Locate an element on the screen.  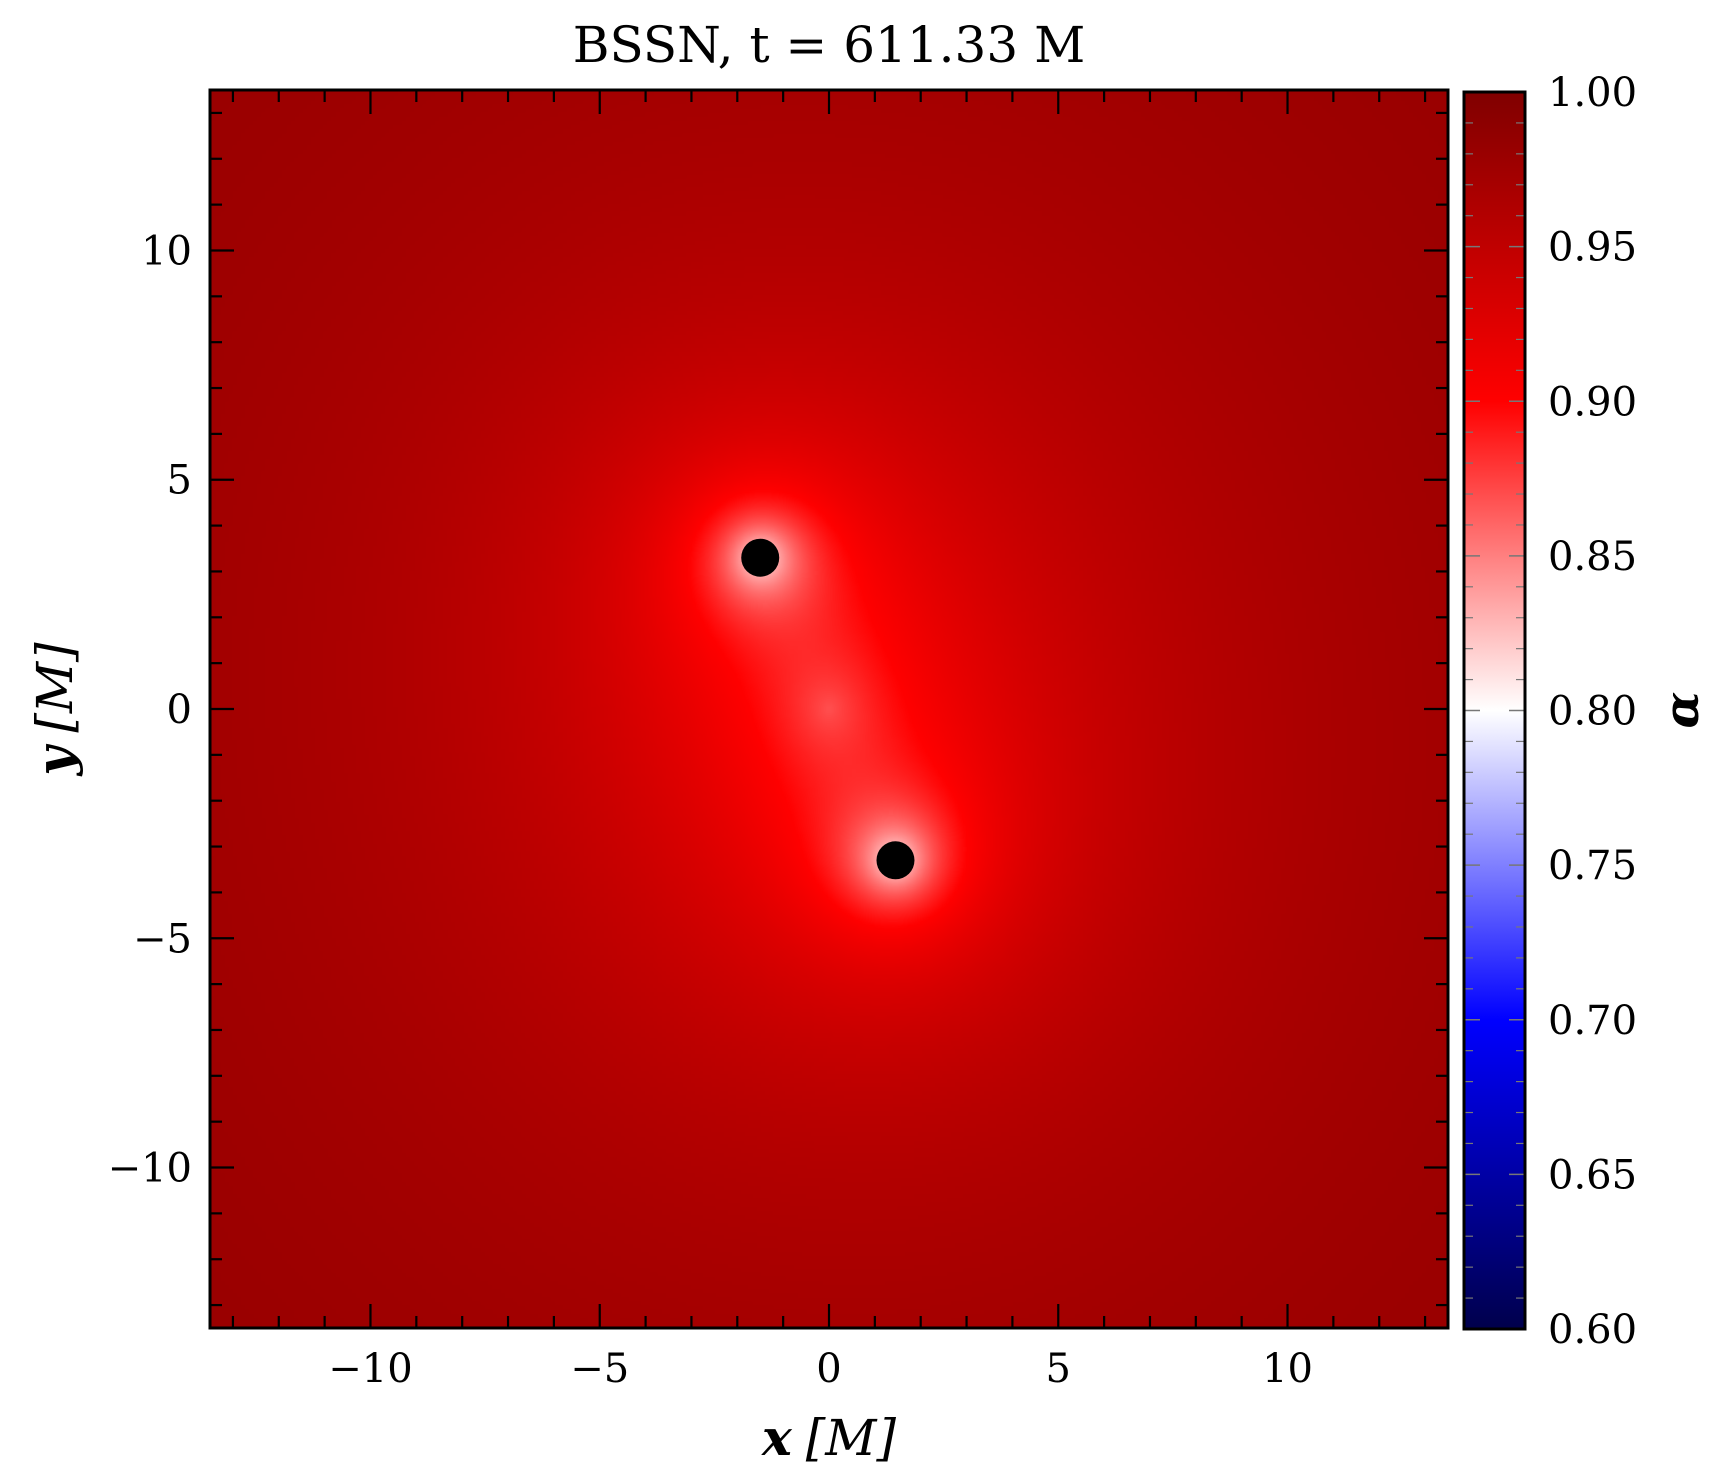
black-hole-markers is located at coordinates (828, 709).